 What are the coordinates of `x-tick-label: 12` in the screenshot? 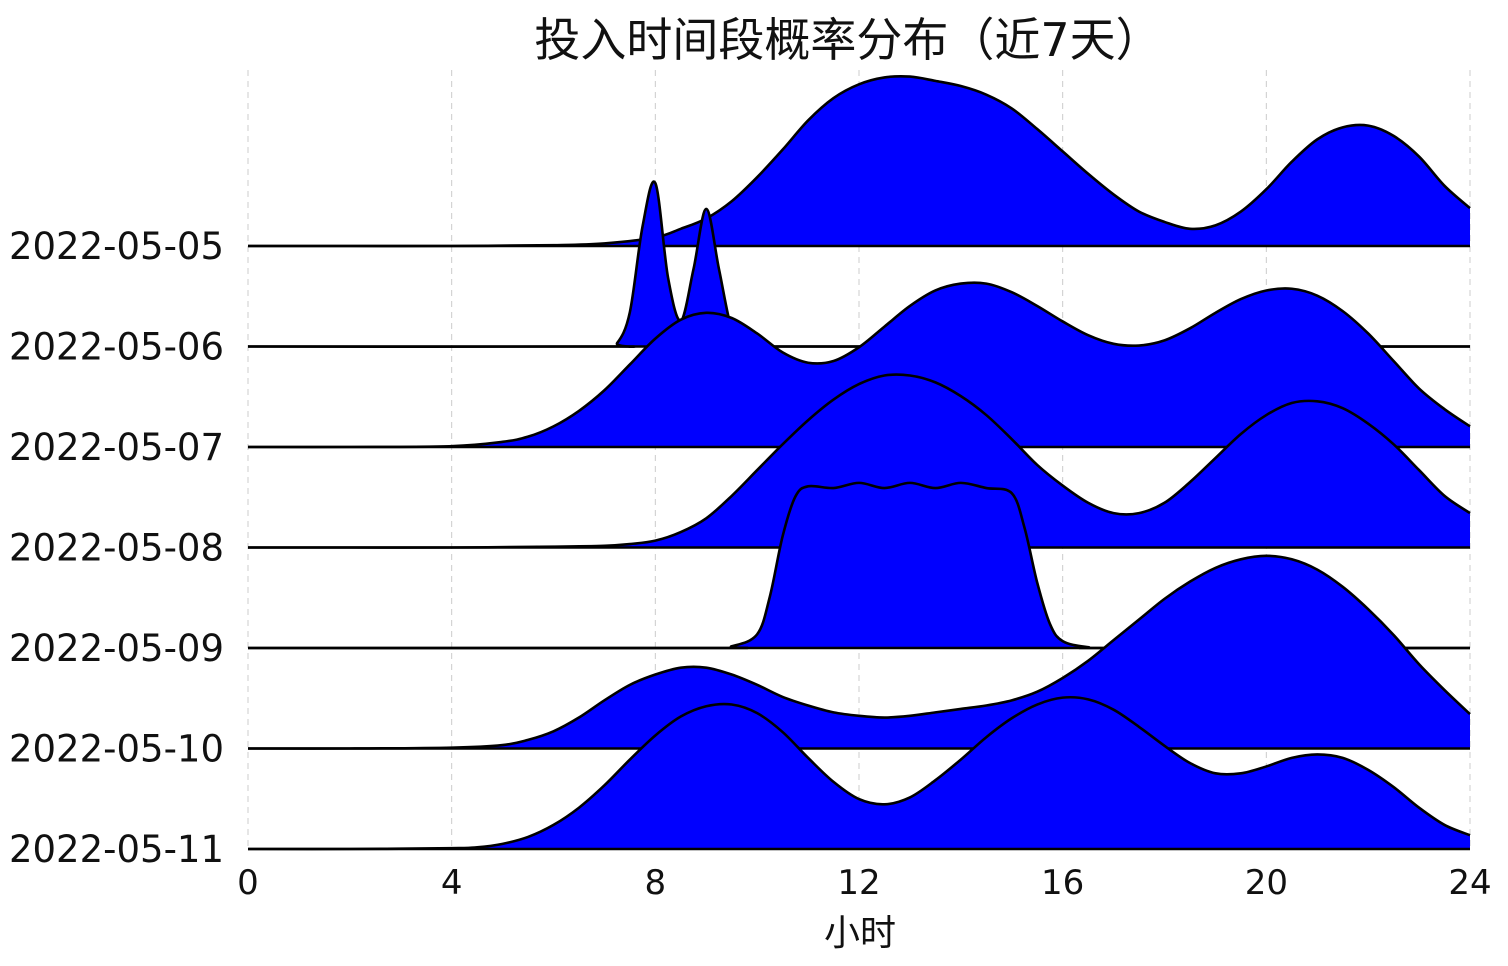 It's located at (858, 883).